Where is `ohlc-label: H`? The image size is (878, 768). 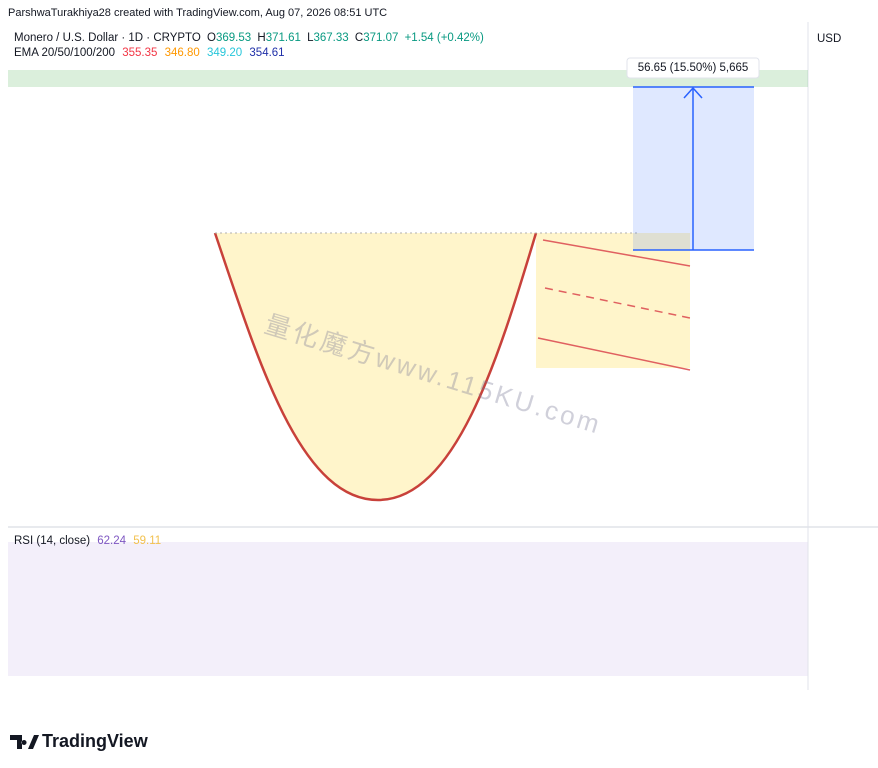 ohlc-label: H is located at coordinates (261, 38).